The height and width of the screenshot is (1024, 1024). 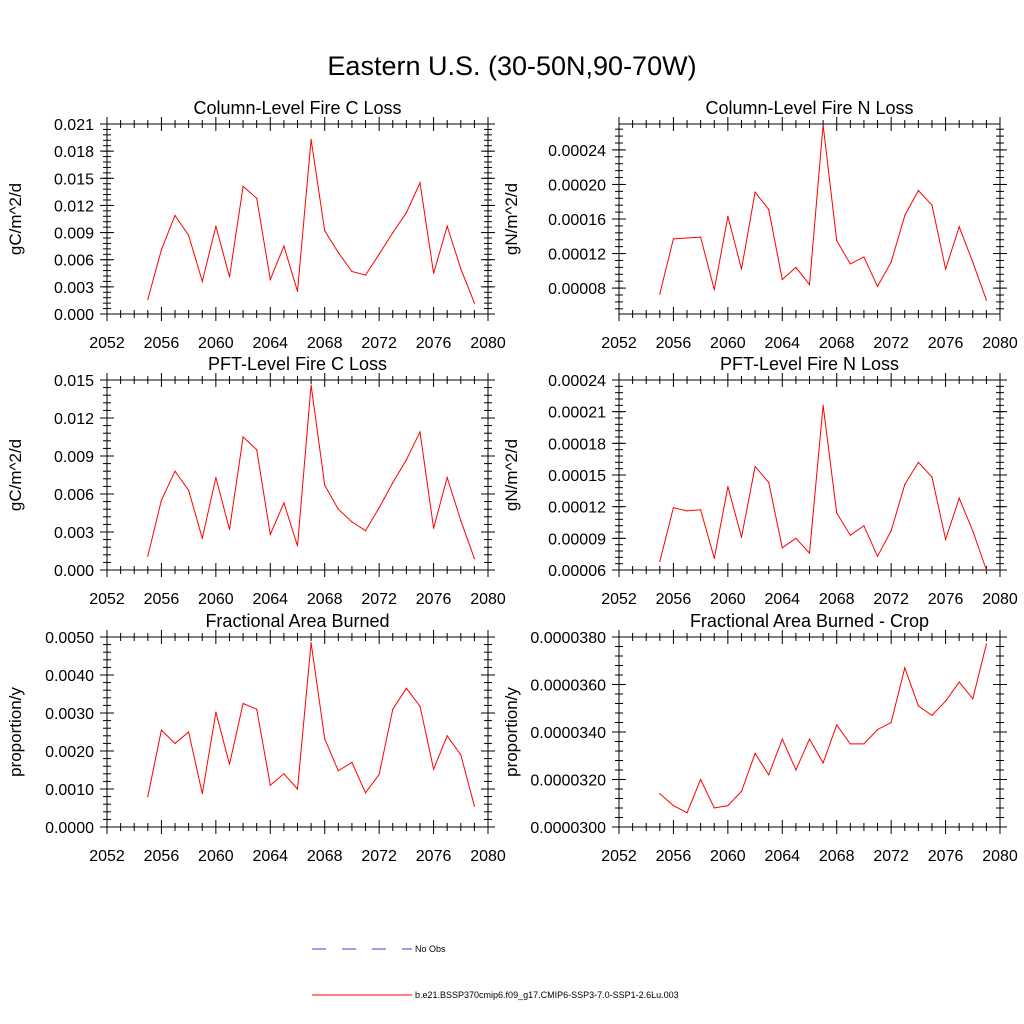 I want to click on panel-title: Column-Level Fire N Loss, so click(x=809, y=108).